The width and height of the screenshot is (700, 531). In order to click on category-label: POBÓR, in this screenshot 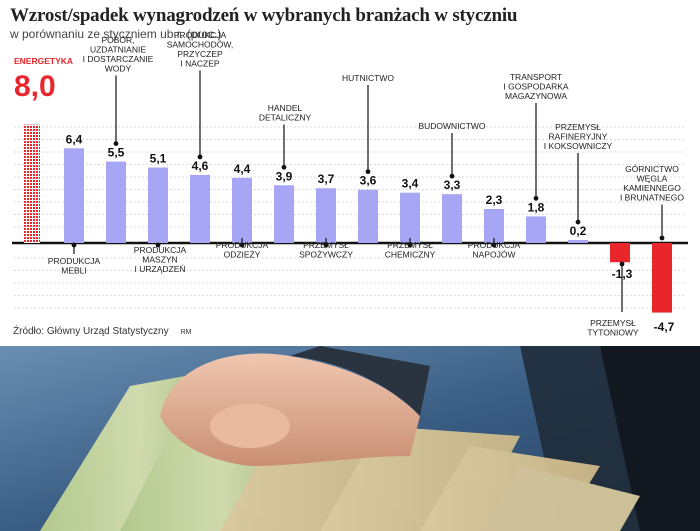, I will do `click(117, 40)`.